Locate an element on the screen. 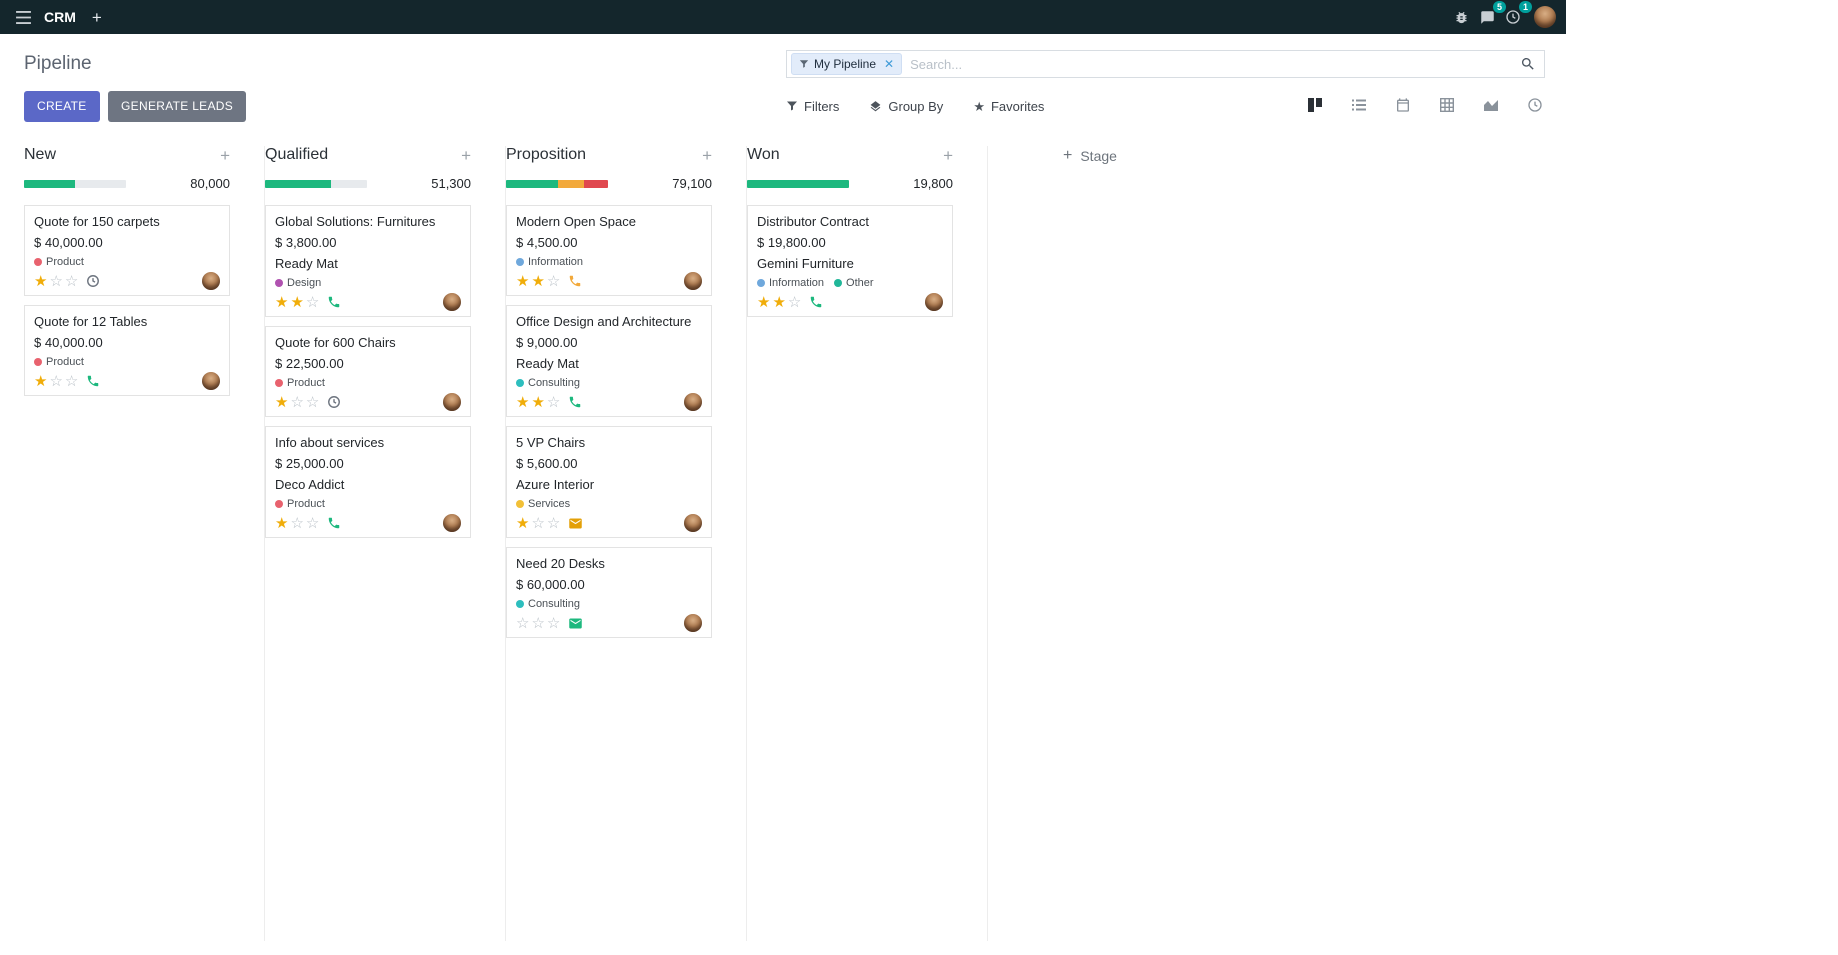  view-activity-button is located at coordinates (1535, 106).